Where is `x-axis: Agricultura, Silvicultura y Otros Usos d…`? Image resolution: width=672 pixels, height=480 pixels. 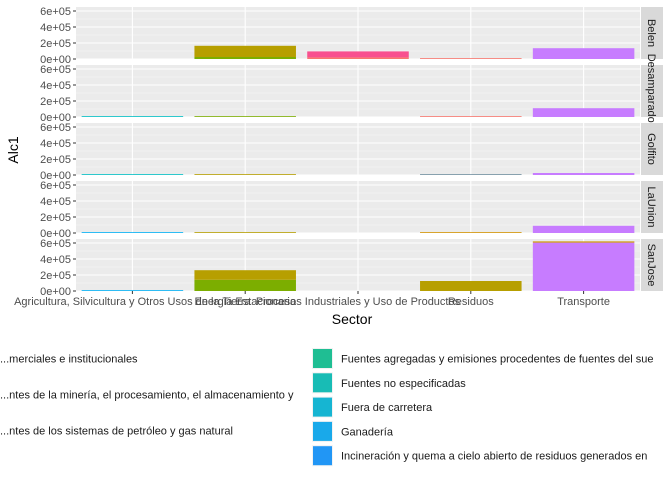
x-axis: Agricultura, Silvicultura y Otros Usos d… is located at coordinates (312, 299).